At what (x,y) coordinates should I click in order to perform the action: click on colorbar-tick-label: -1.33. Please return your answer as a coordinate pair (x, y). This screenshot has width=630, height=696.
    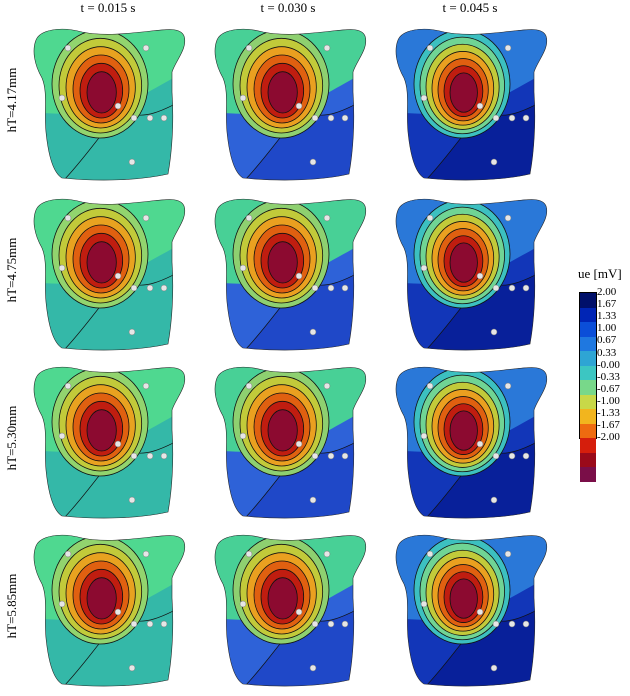
    Looking at the image, I should click on (608, 413).